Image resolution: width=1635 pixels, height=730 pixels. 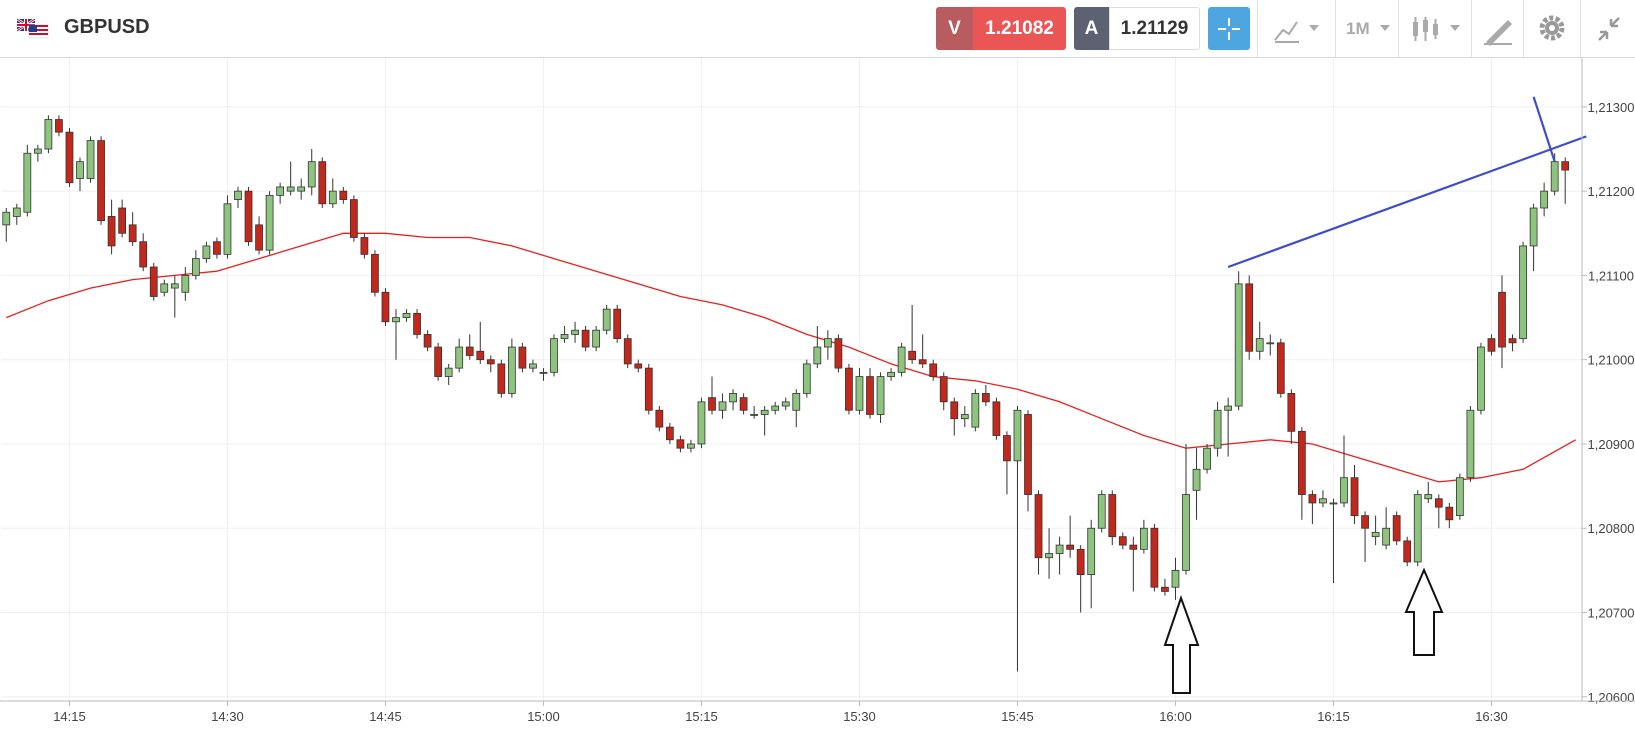 I want to click on x-tick-label: 15:15, so click(x=701, y=716).